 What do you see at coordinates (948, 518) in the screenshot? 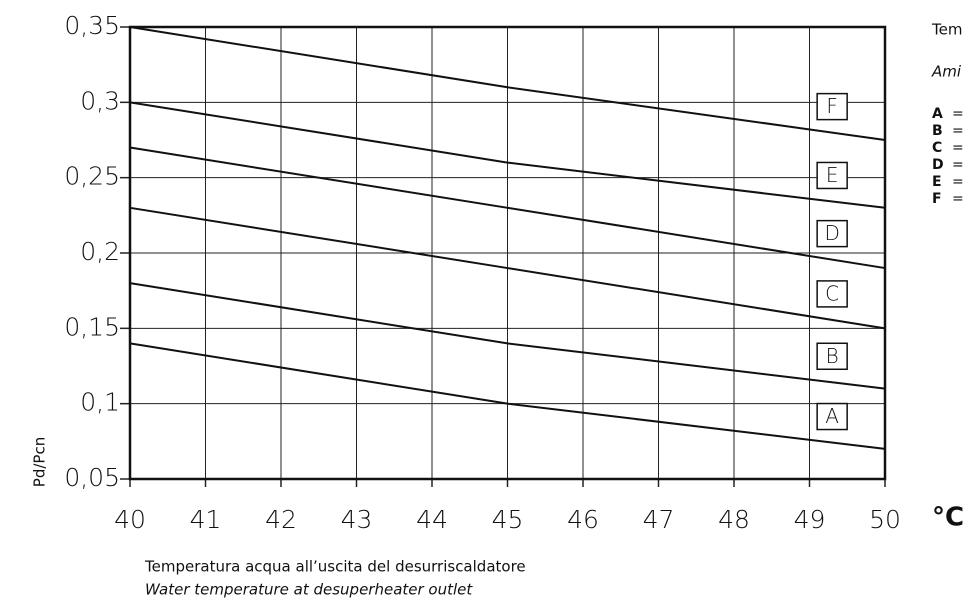
I see `x-unit: °C` at bounding box center [948, 518].